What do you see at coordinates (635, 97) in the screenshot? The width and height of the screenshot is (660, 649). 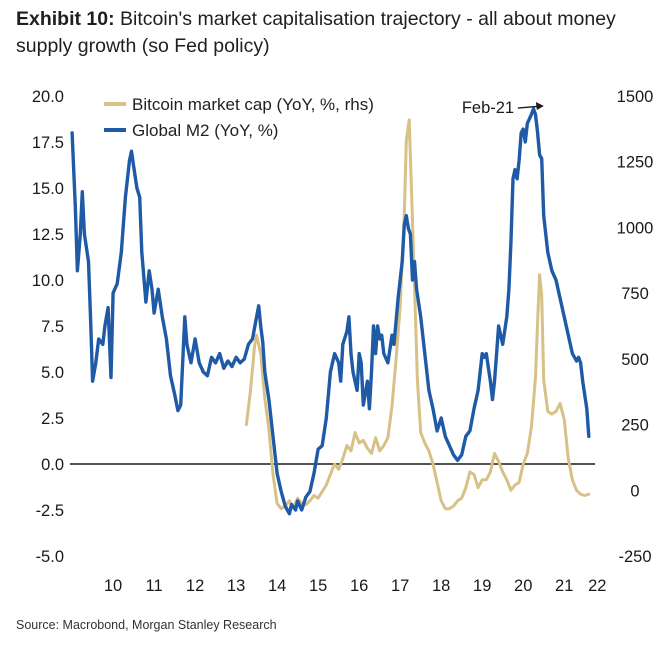 I see `right-tick-label: 1500` at bounding box center [635, 97].